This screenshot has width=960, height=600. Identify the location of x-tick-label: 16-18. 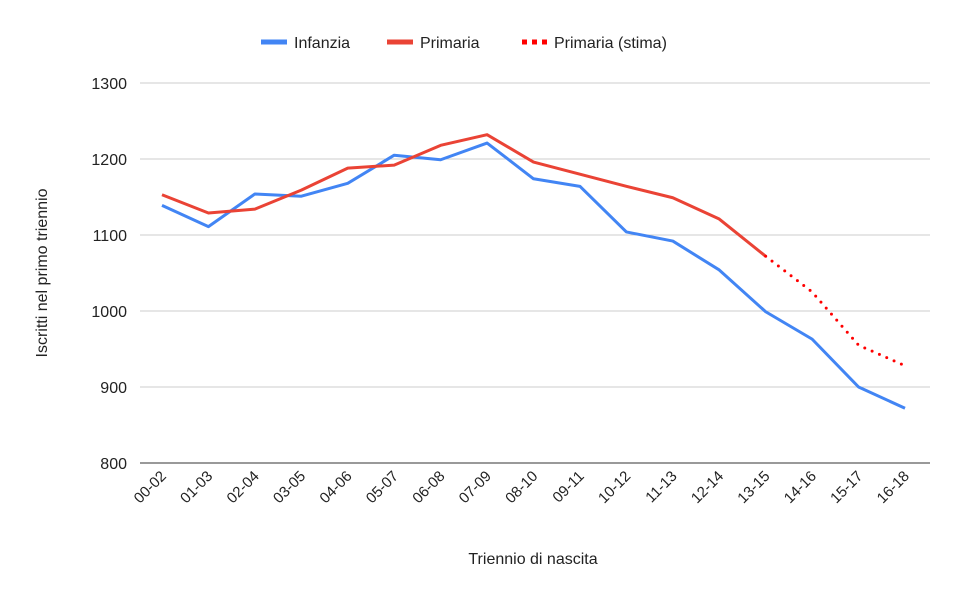
(893, 487).